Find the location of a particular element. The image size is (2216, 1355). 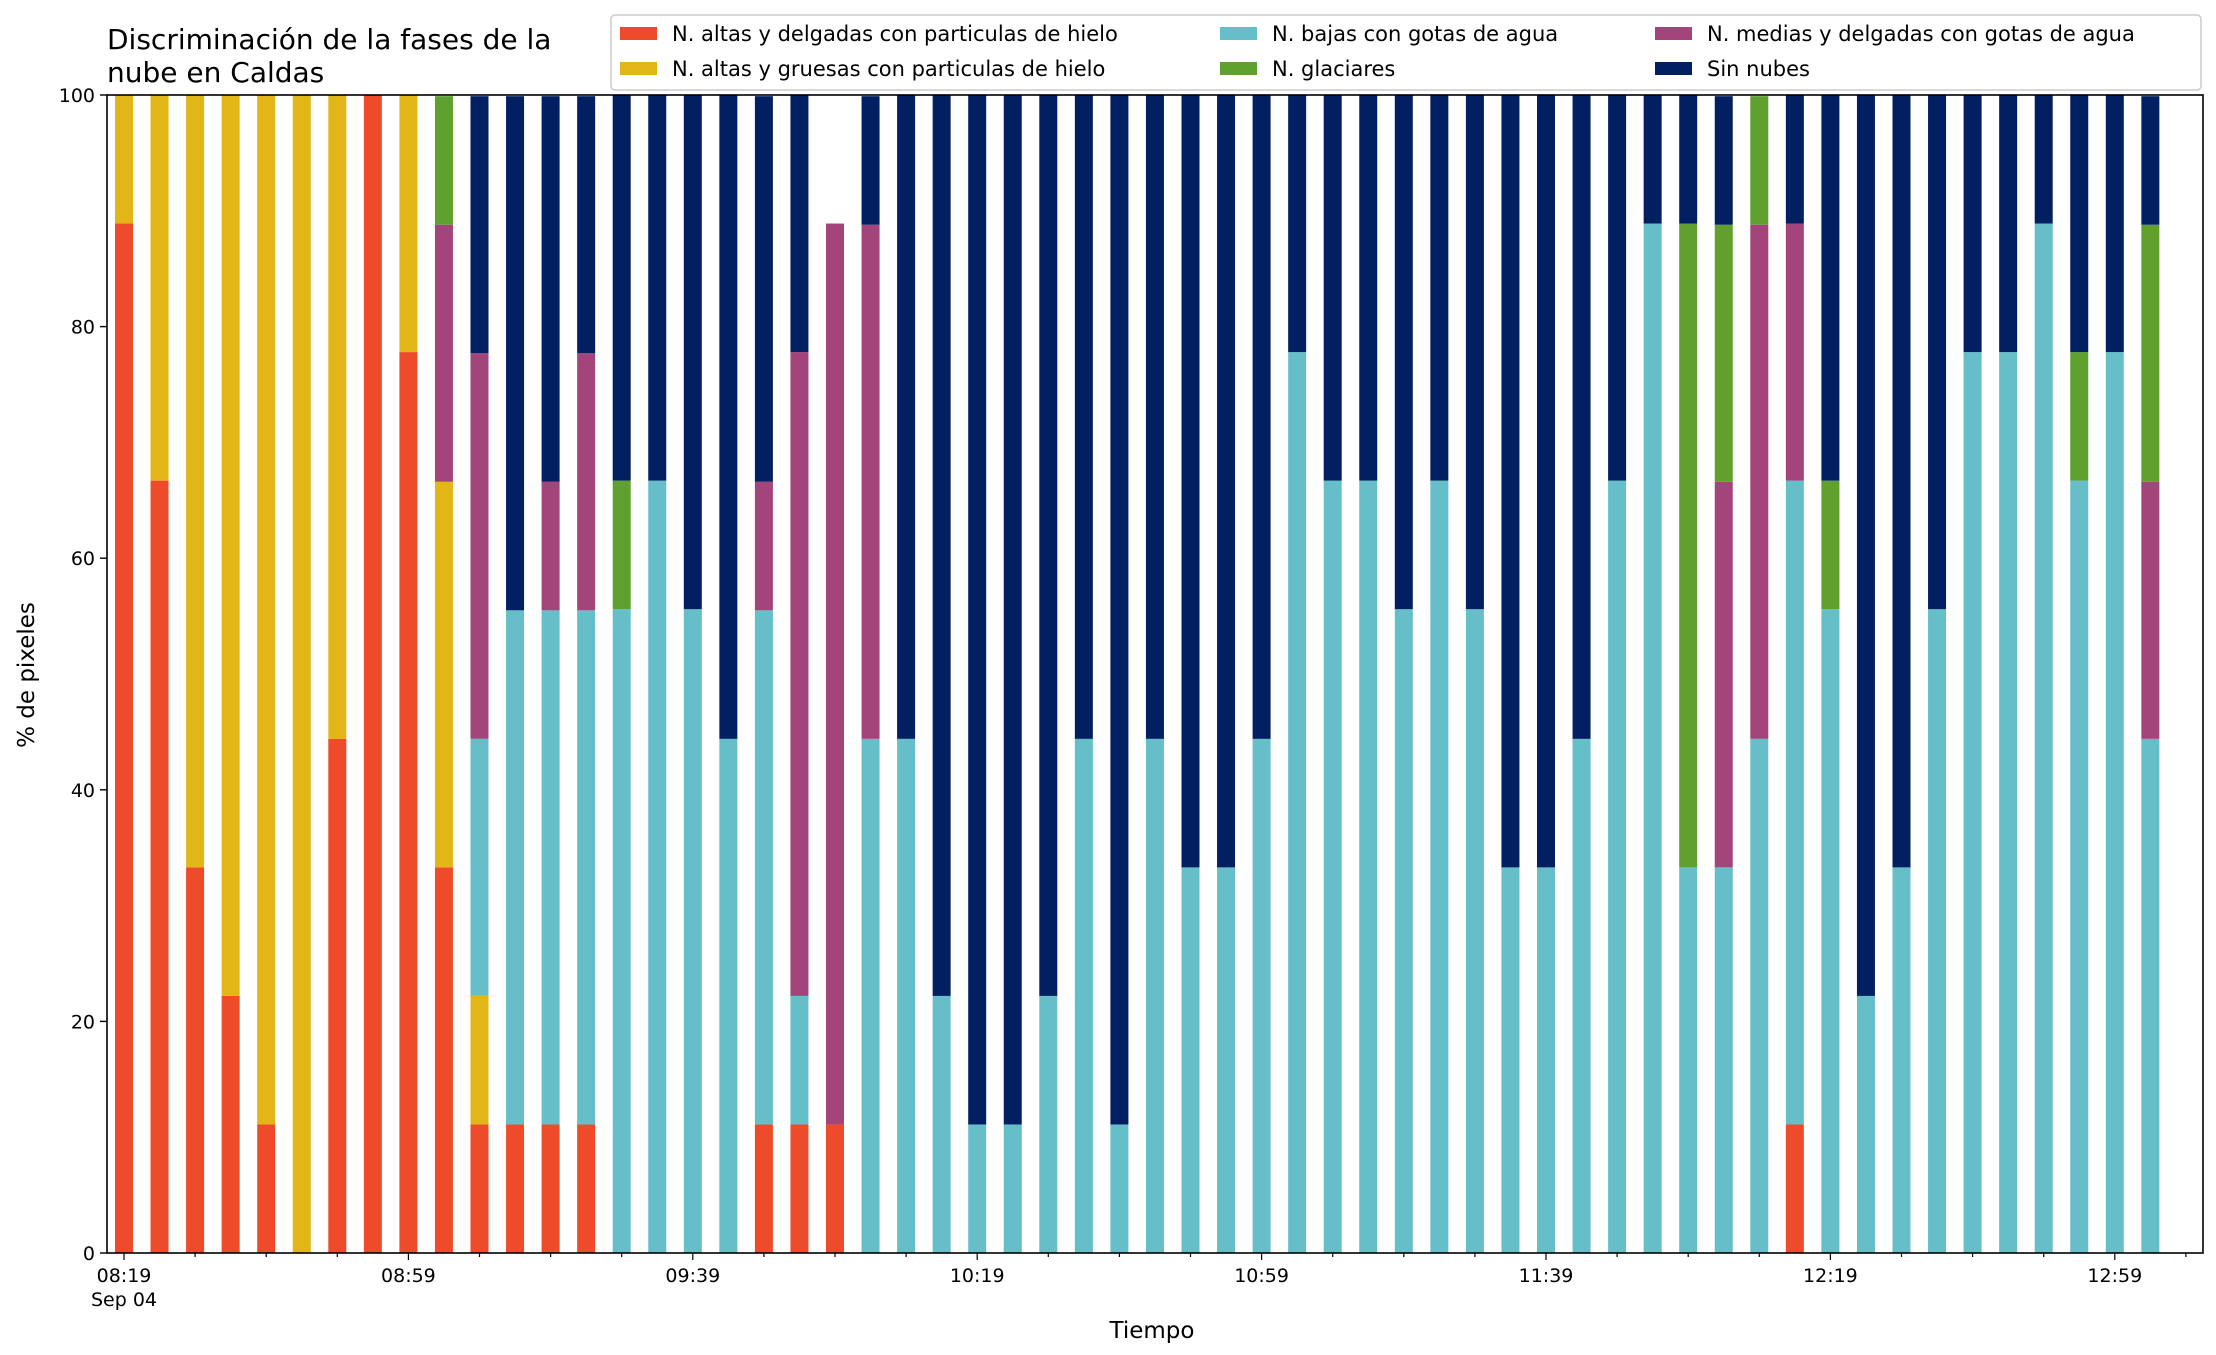

y-tick-label-0: 0 is located at coordinates (89, 1254).